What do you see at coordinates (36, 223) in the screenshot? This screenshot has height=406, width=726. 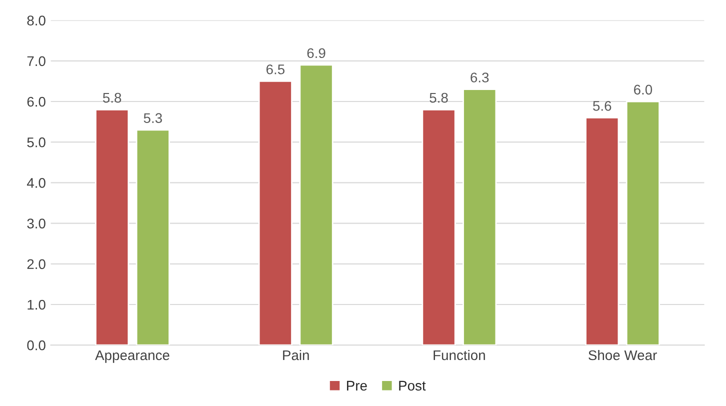 I see `y-tick-label: 3.0` at bounding box center [36, 223].